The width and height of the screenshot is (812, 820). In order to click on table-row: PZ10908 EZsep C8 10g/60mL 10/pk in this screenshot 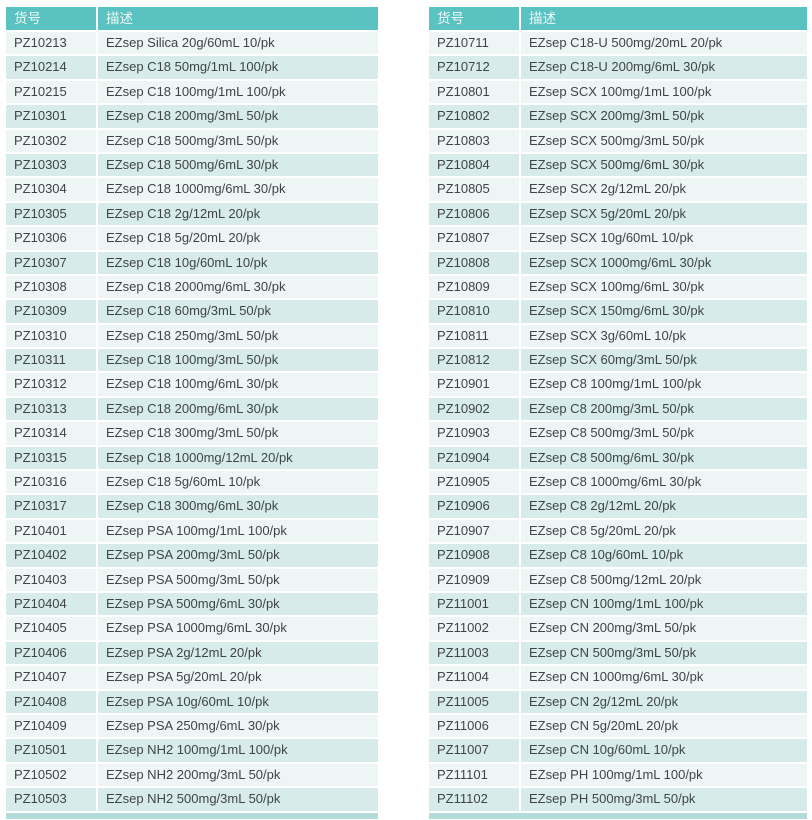, I will do `click(618, 555)`.